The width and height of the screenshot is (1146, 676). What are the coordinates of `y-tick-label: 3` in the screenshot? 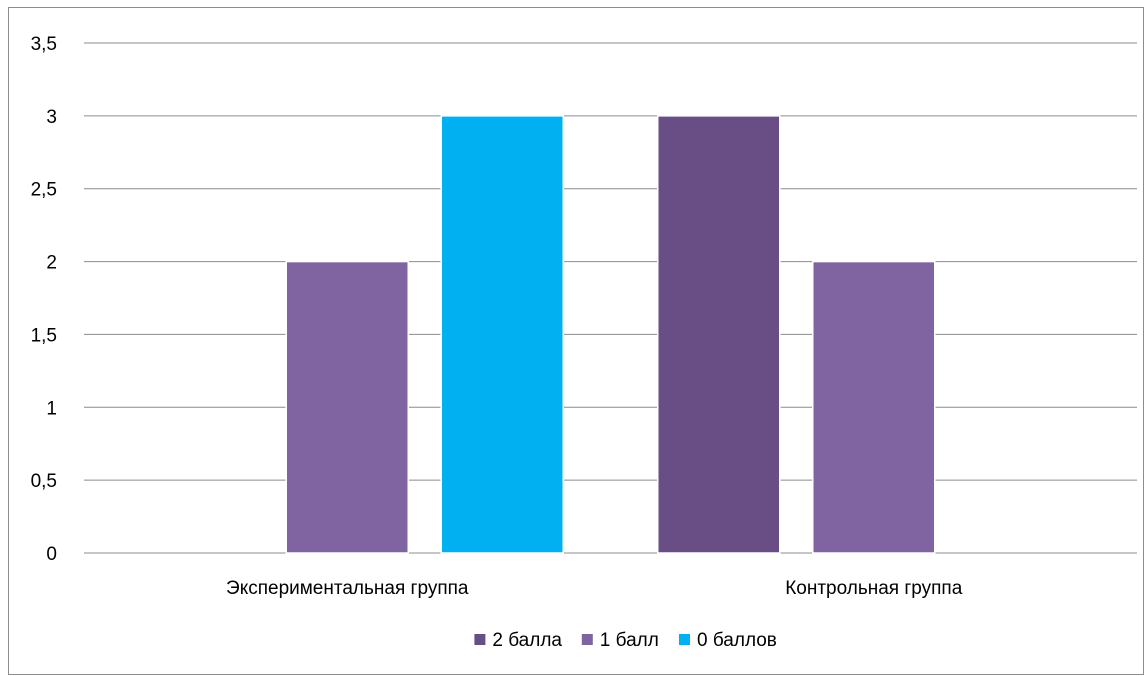 It's located at (51, 117).